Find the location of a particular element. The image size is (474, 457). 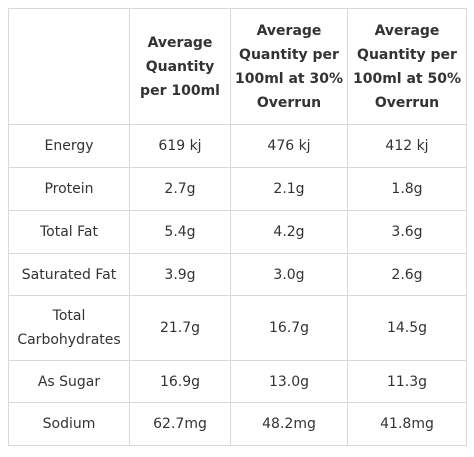

cell-value: 1.8g is located at coordinates (407, 189).